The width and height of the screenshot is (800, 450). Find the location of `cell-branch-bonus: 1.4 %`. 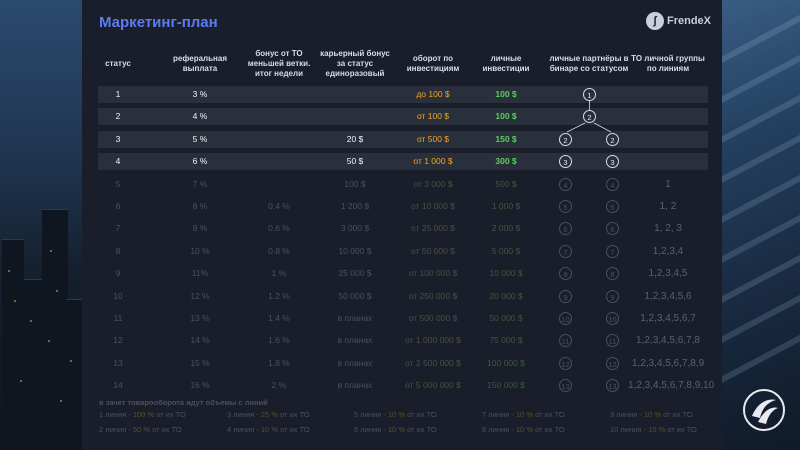

cell-branch-bonus: 1.4 % is located at coordinates (279, 318).